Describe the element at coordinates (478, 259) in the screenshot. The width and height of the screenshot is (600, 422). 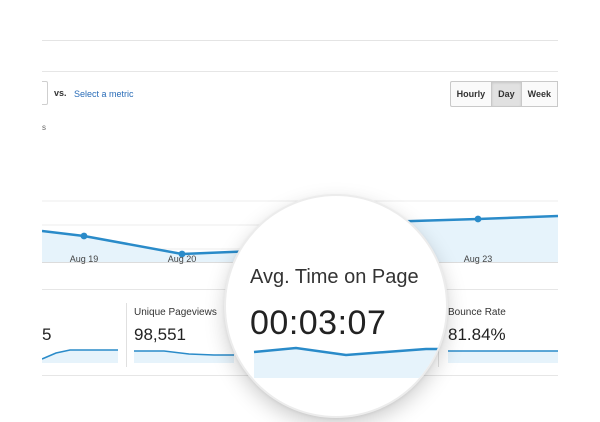
I see `x-tick-aug-23: Aug 23` at that location.